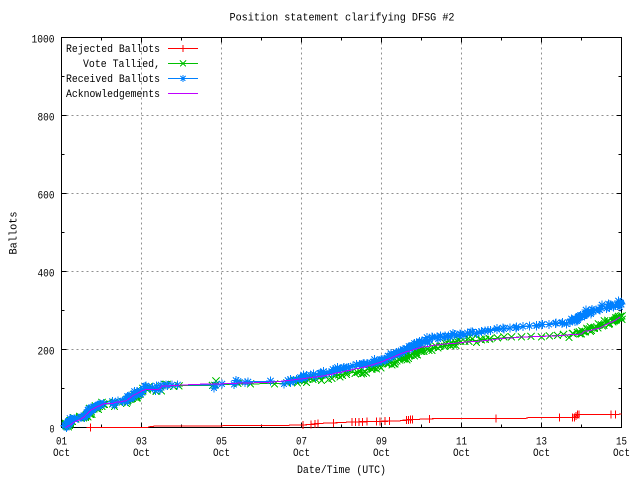  What do you see at coordinates (113, 50) in the screenshot?
I see `svg-text: Rejected Ballots` at bounding box center [113, 50].